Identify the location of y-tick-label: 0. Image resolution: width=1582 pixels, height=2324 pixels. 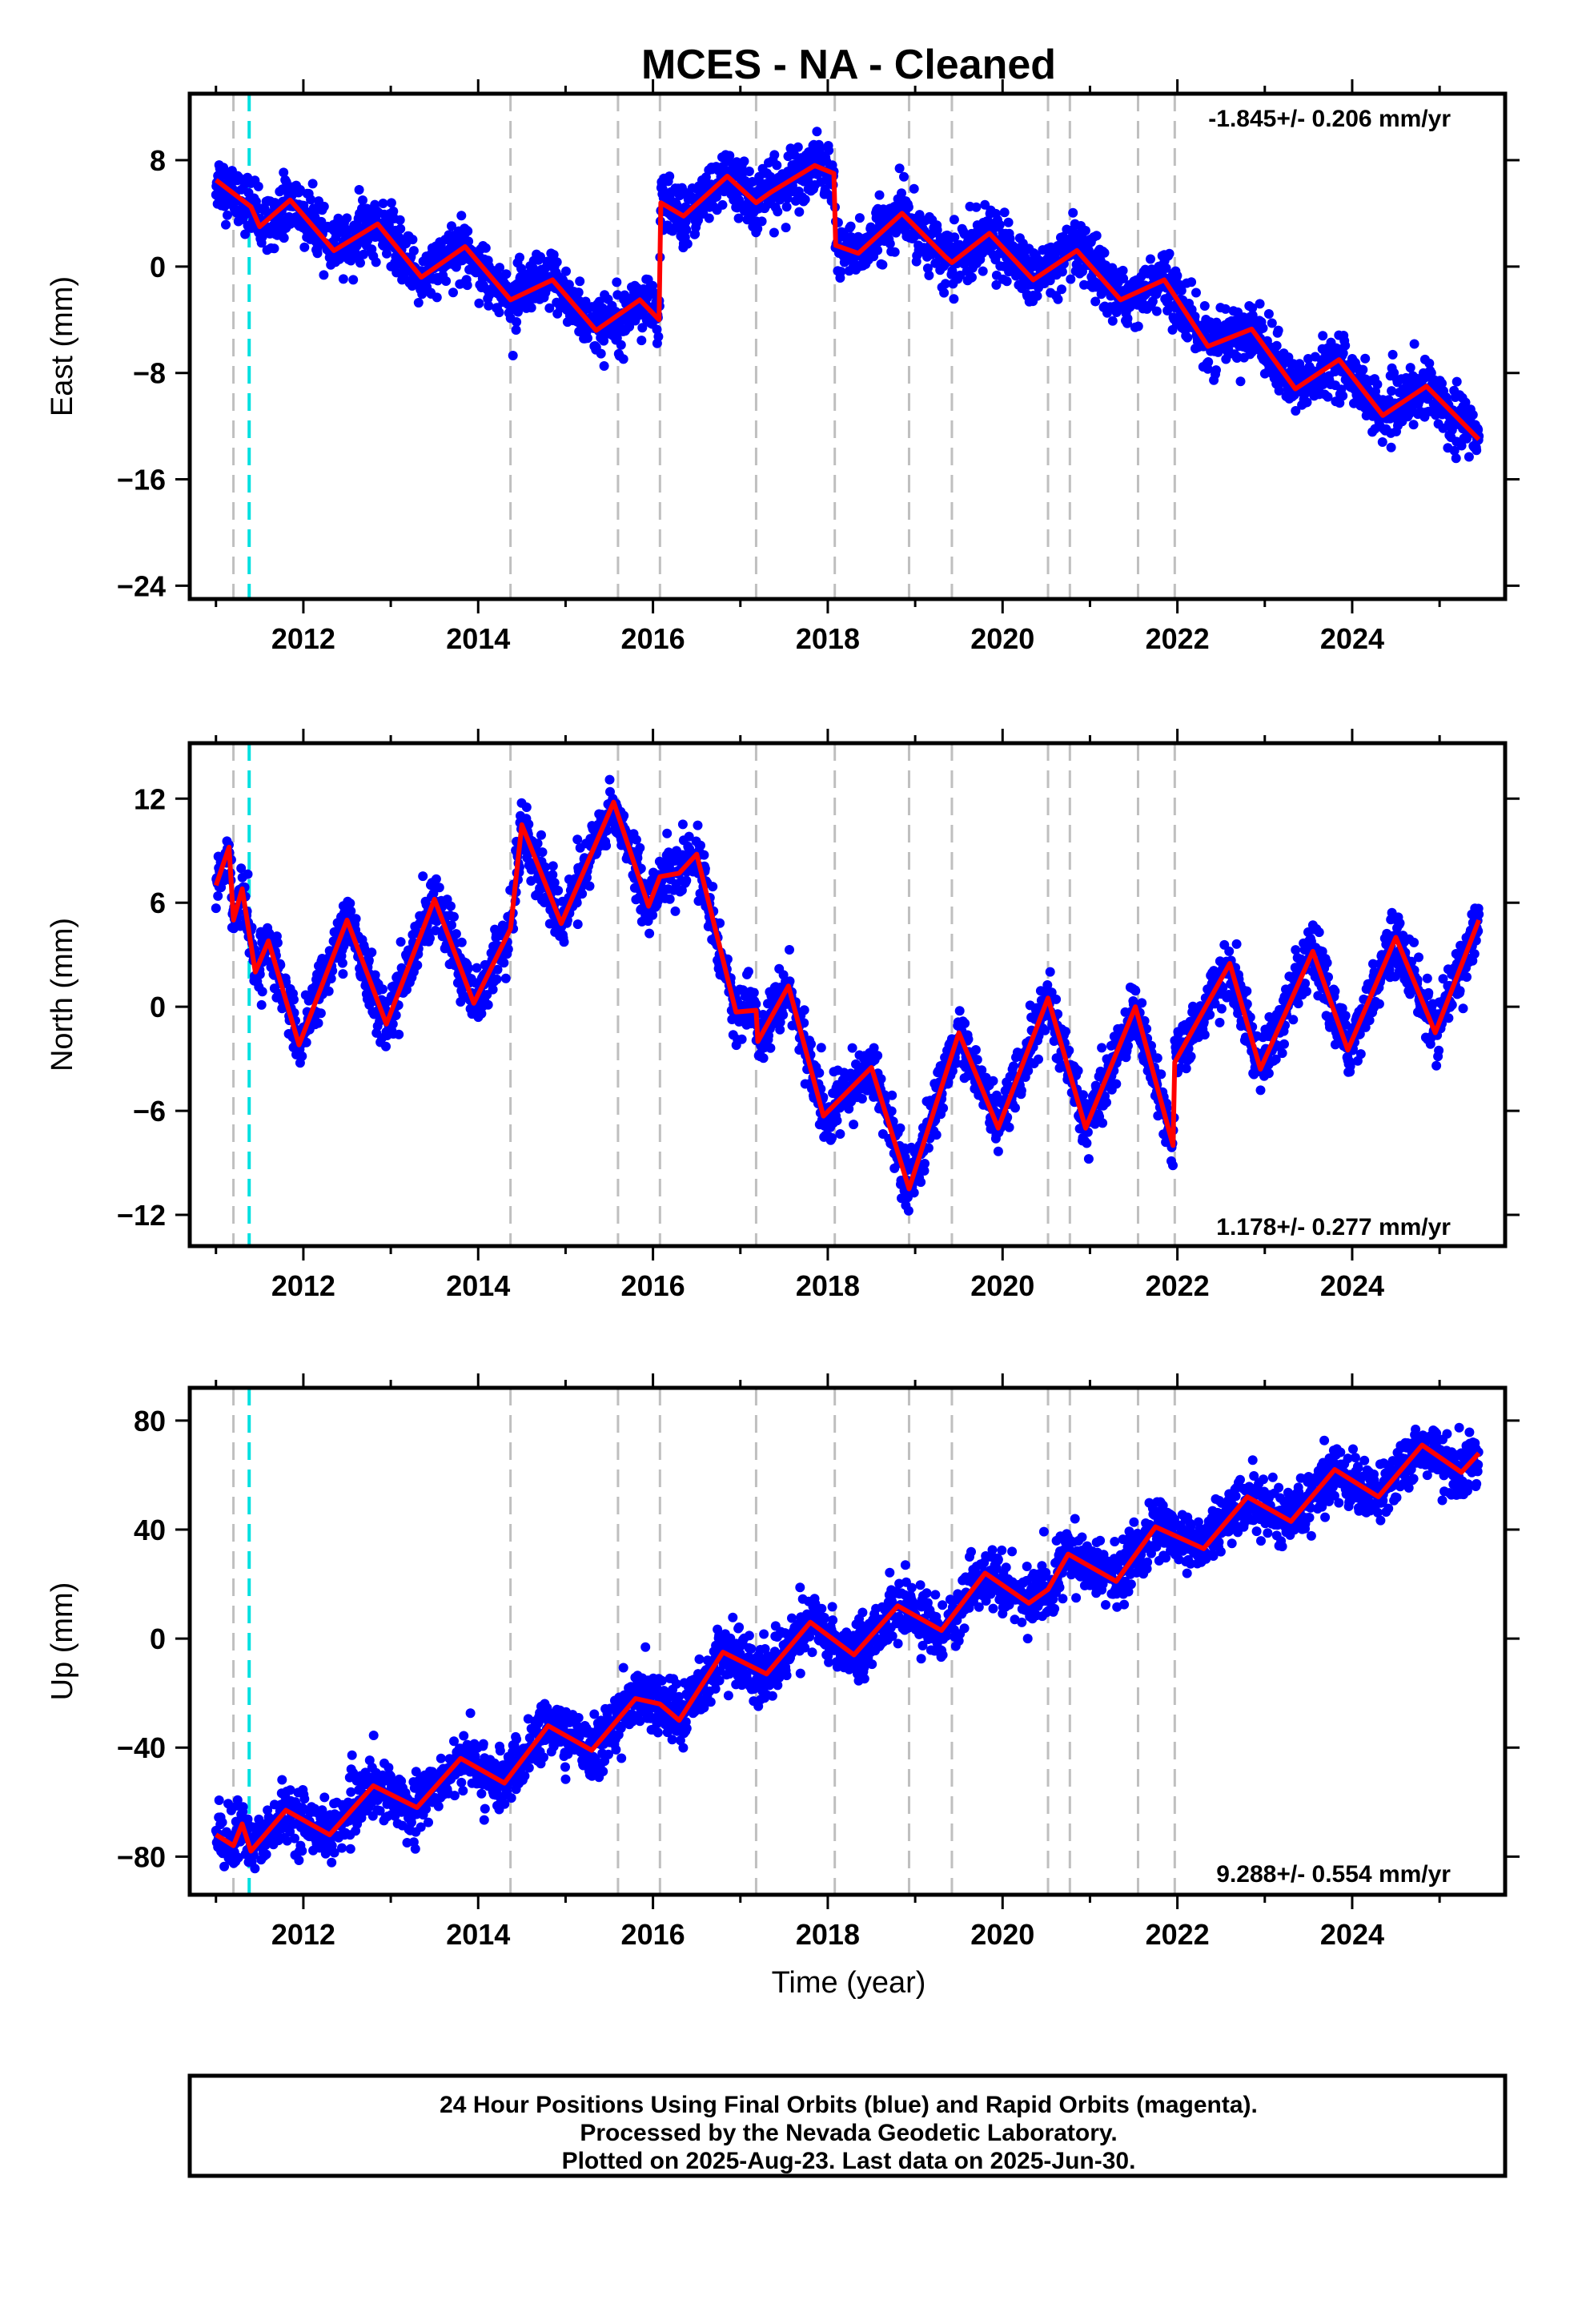
(158, 267).